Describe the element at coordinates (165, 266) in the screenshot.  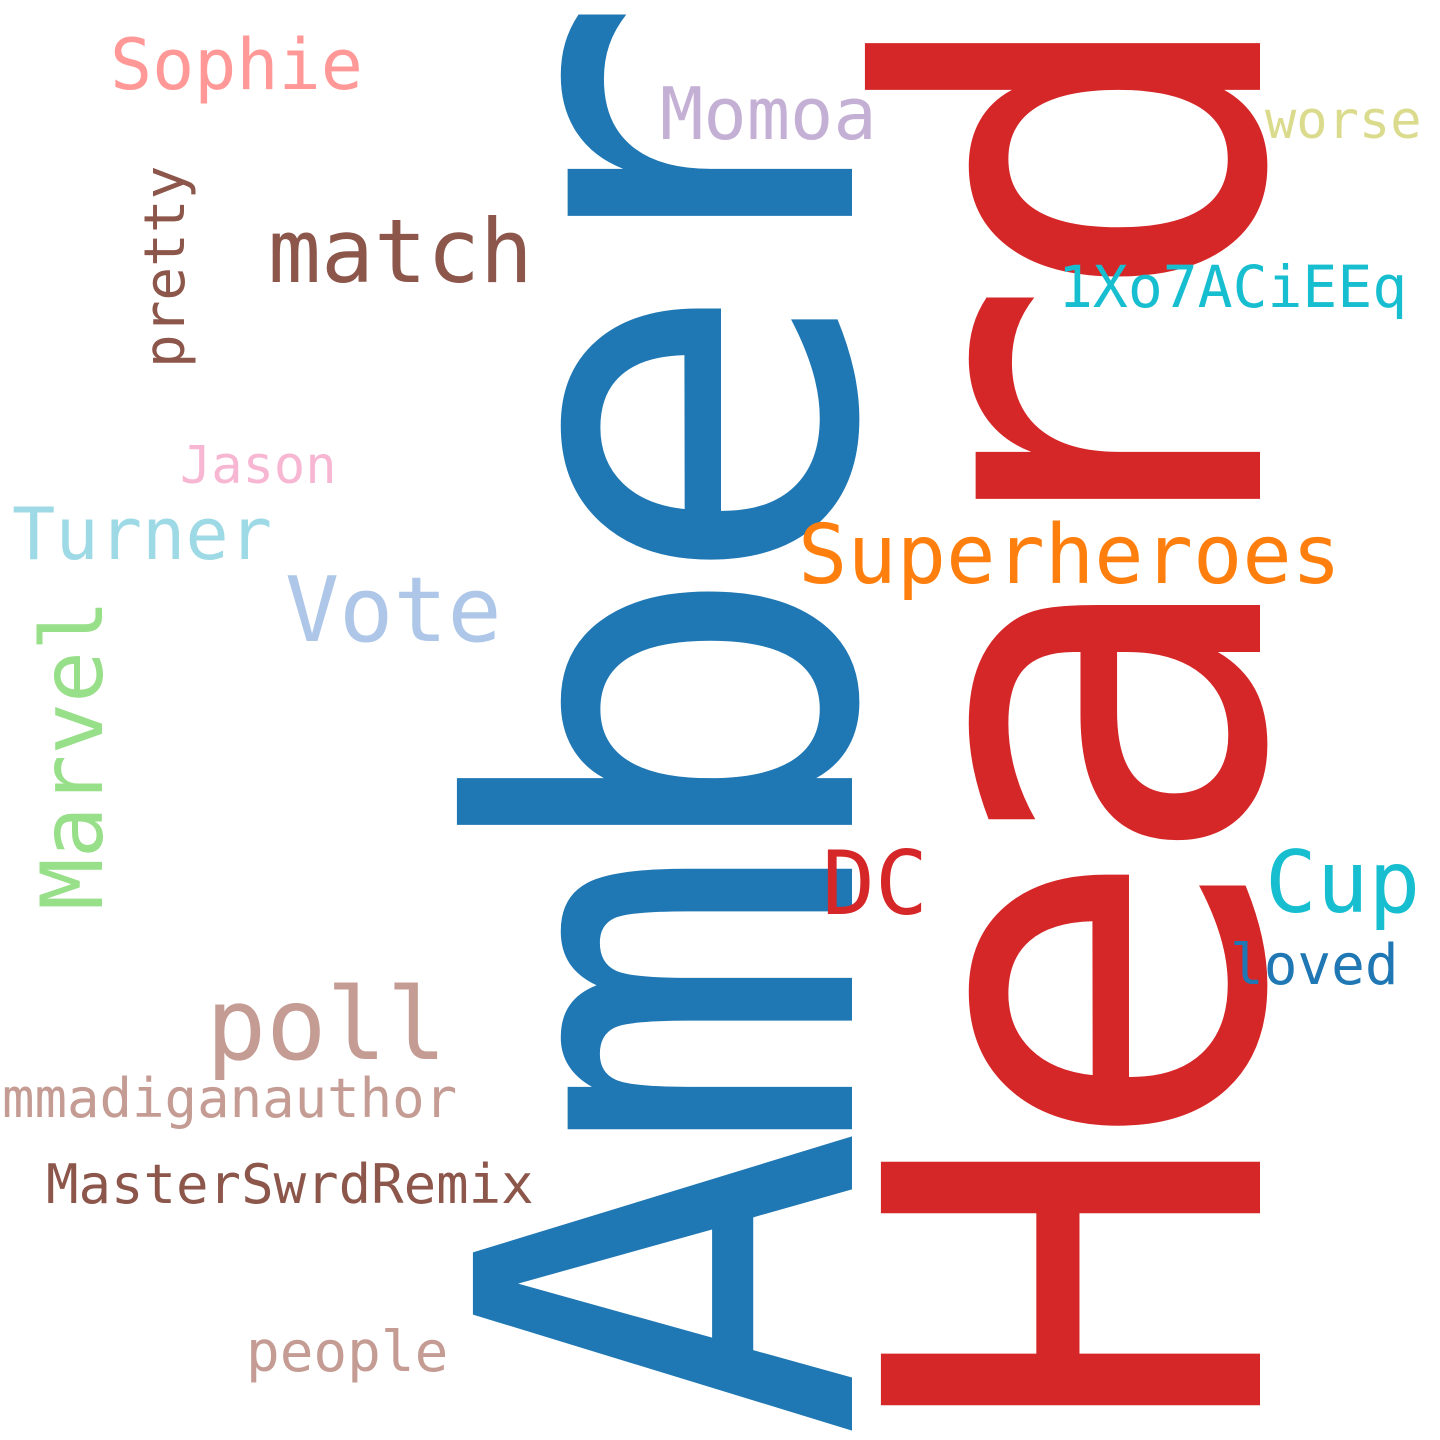
I see `word-pretty: pretty` at that location.